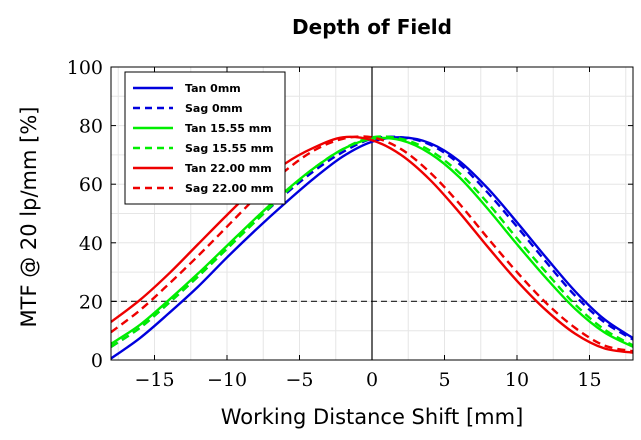  I want to click on y-tick-label: 80, so click(91, 127).